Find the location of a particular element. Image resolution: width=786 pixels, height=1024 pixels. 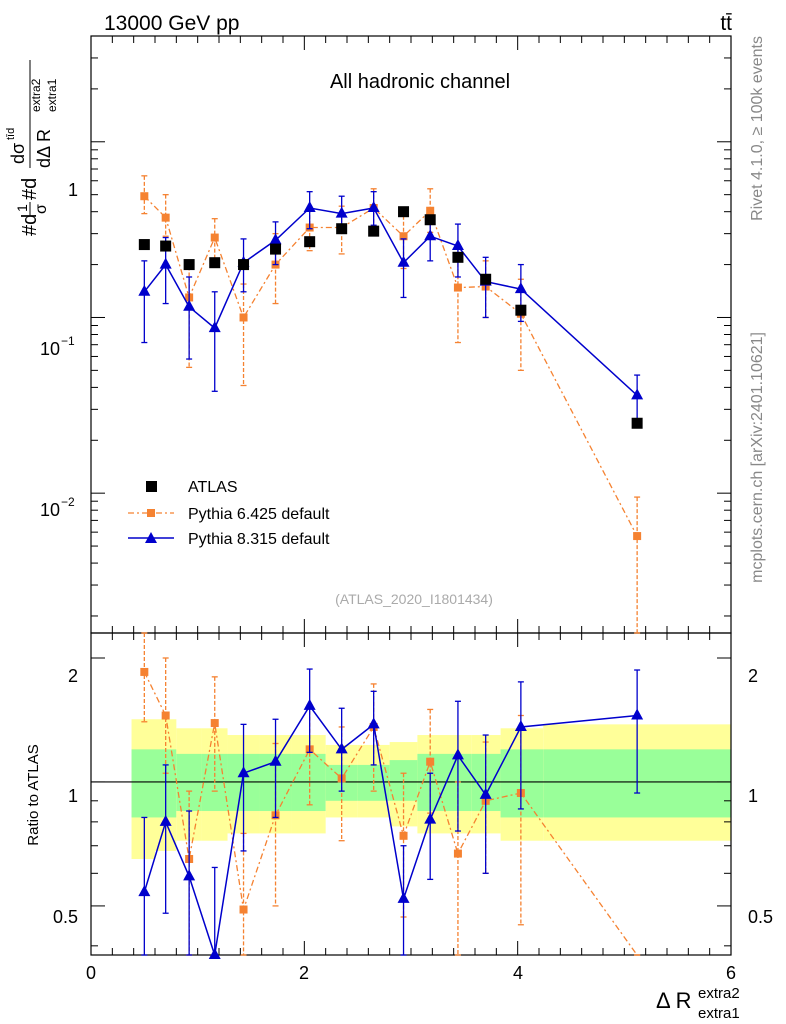

x-tick-4: 4 is located at coordinates (518, 973).